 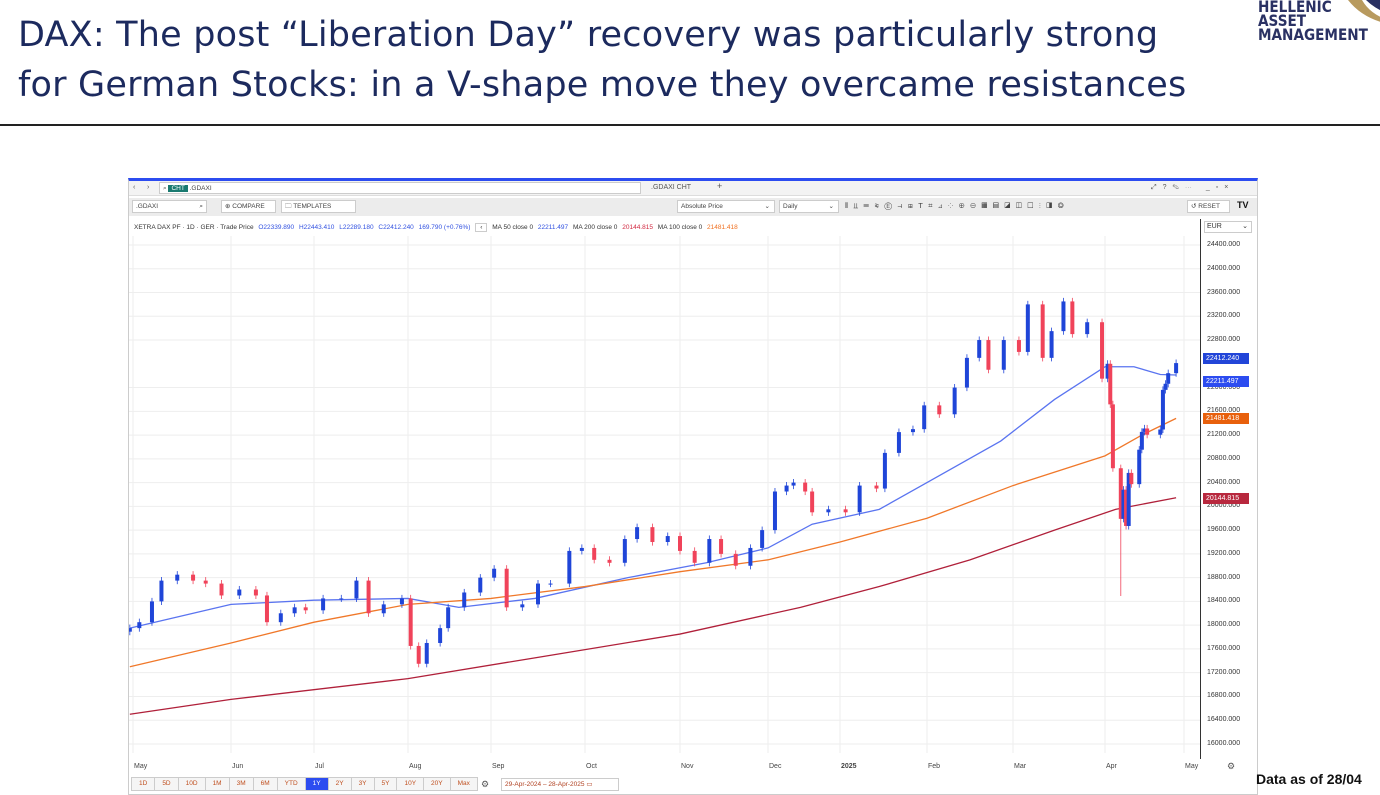 I want to click on currency-select: EUR ⌄, so click(x=1228, y=227).